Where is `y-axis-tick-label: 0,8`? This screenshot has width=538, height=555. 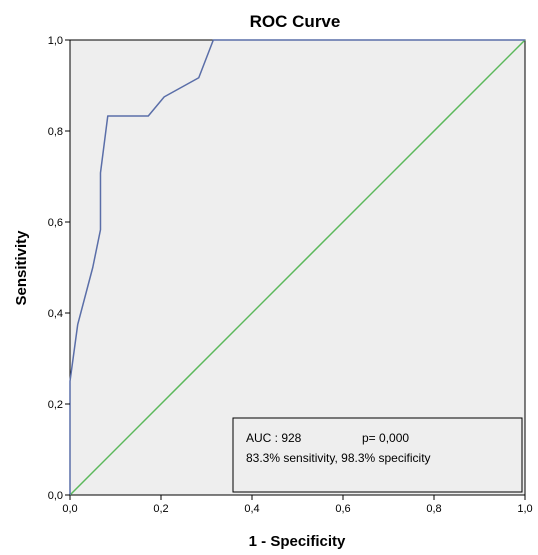
y-axis-tick-label: 0,8 is located at coordinates (55, 132).